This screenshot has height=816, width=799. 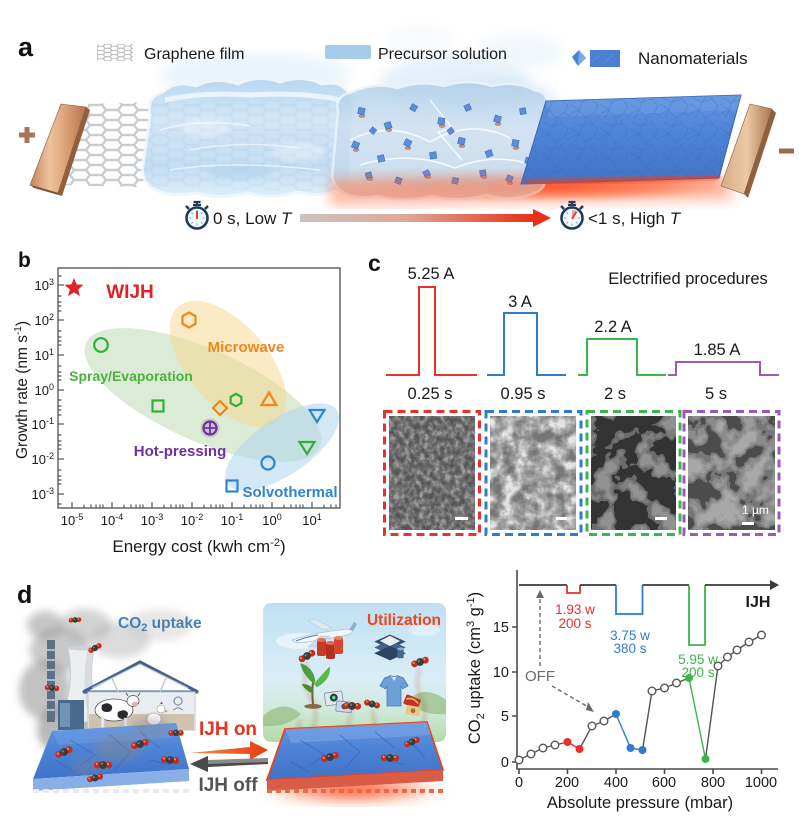 I want to click on svg-text: d, so click(x=24, y=595).